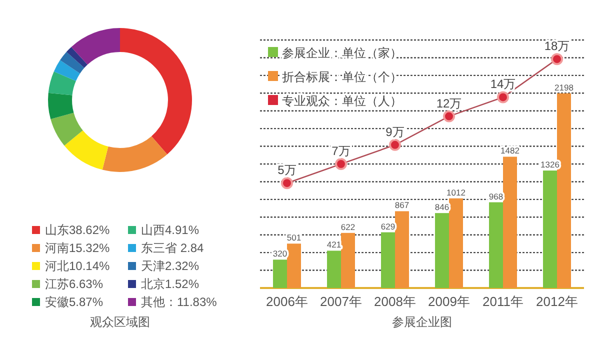 This screenshot has width=591, height=337. What do you see at coordinates (179, 302) in the screenshot?
I see `legend-label: 其他：11.83%` at bounding box center [179, 302].